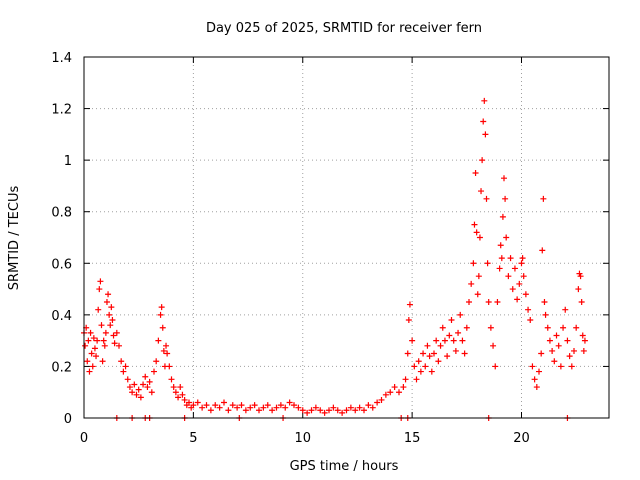  Describe the element at coordinates (302, 438) in the screenshot. I see `x-tick-label: 10` at that location.